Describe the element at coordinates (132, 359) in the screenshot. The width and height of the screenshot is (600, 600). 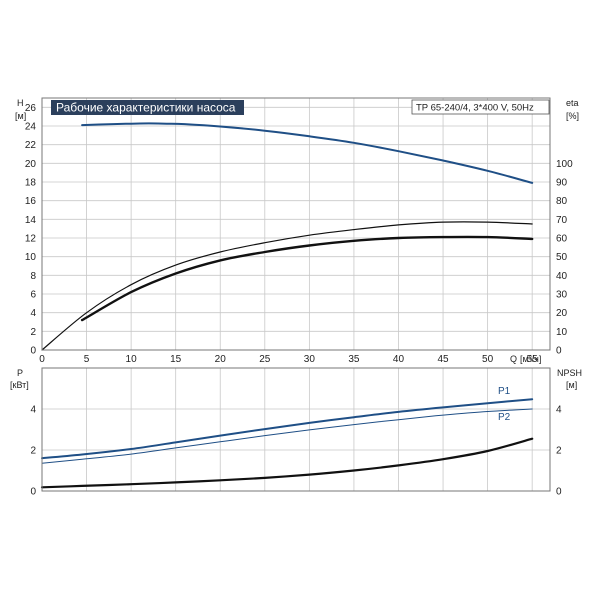
I see `tick-label-q: 10` at that location.